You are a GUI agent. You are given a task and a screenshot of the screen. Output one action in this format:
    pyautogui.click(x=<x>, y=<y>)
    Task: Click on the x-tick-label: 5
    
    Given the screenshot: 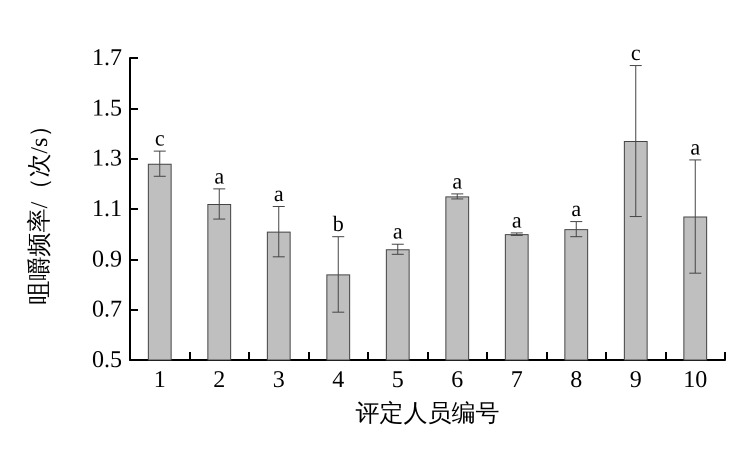 What is the action you would take?
    pyautogui.click(x=398, y=380)
    